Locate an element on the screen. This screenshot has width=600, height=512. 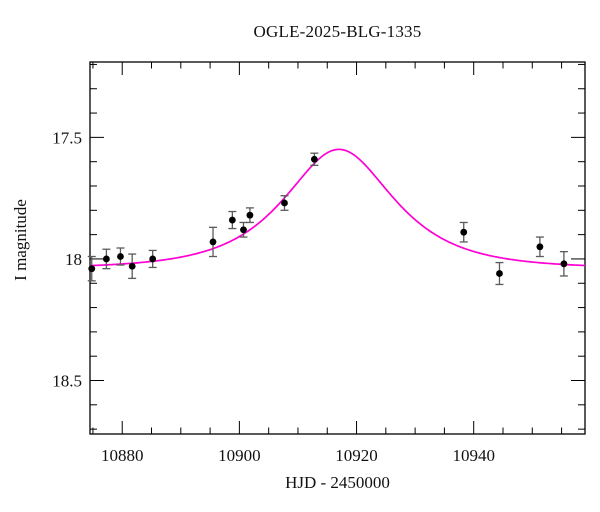
y-tick-label: 18 is located at coordinates (73, 259).